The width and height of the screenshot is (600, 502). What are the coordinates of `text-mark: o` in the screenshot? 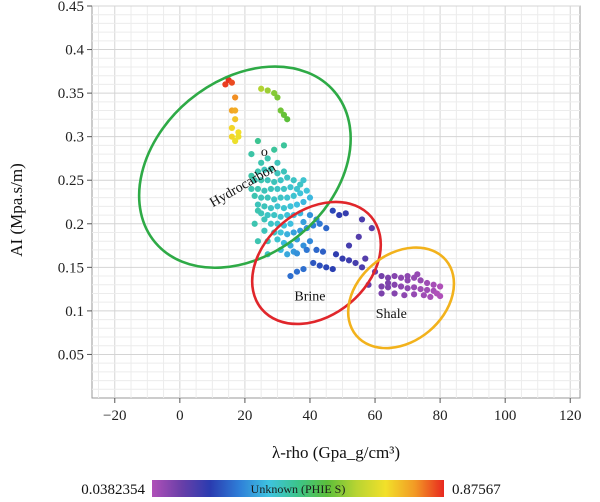 It's located at (264, 152).